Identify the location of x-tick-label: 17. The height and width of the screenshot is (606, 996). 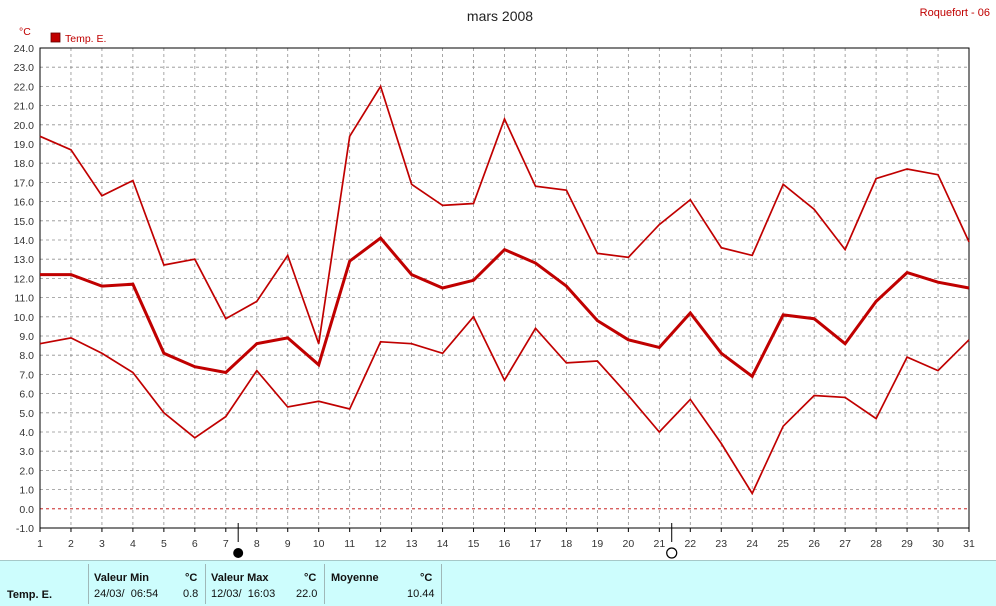
(536, 544).